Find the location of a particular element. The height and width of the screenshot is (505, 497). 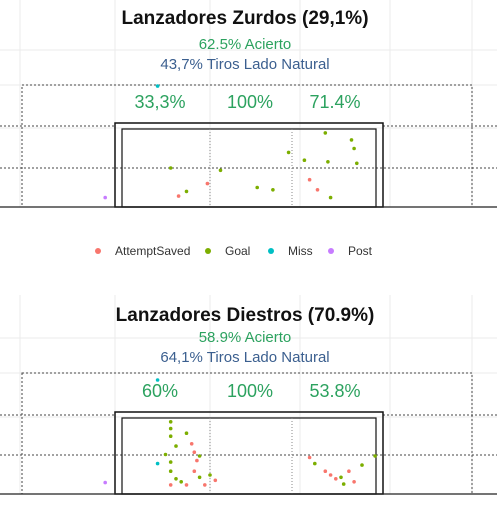

zone-pct-left: 60% is located at coordinates (160, 391).